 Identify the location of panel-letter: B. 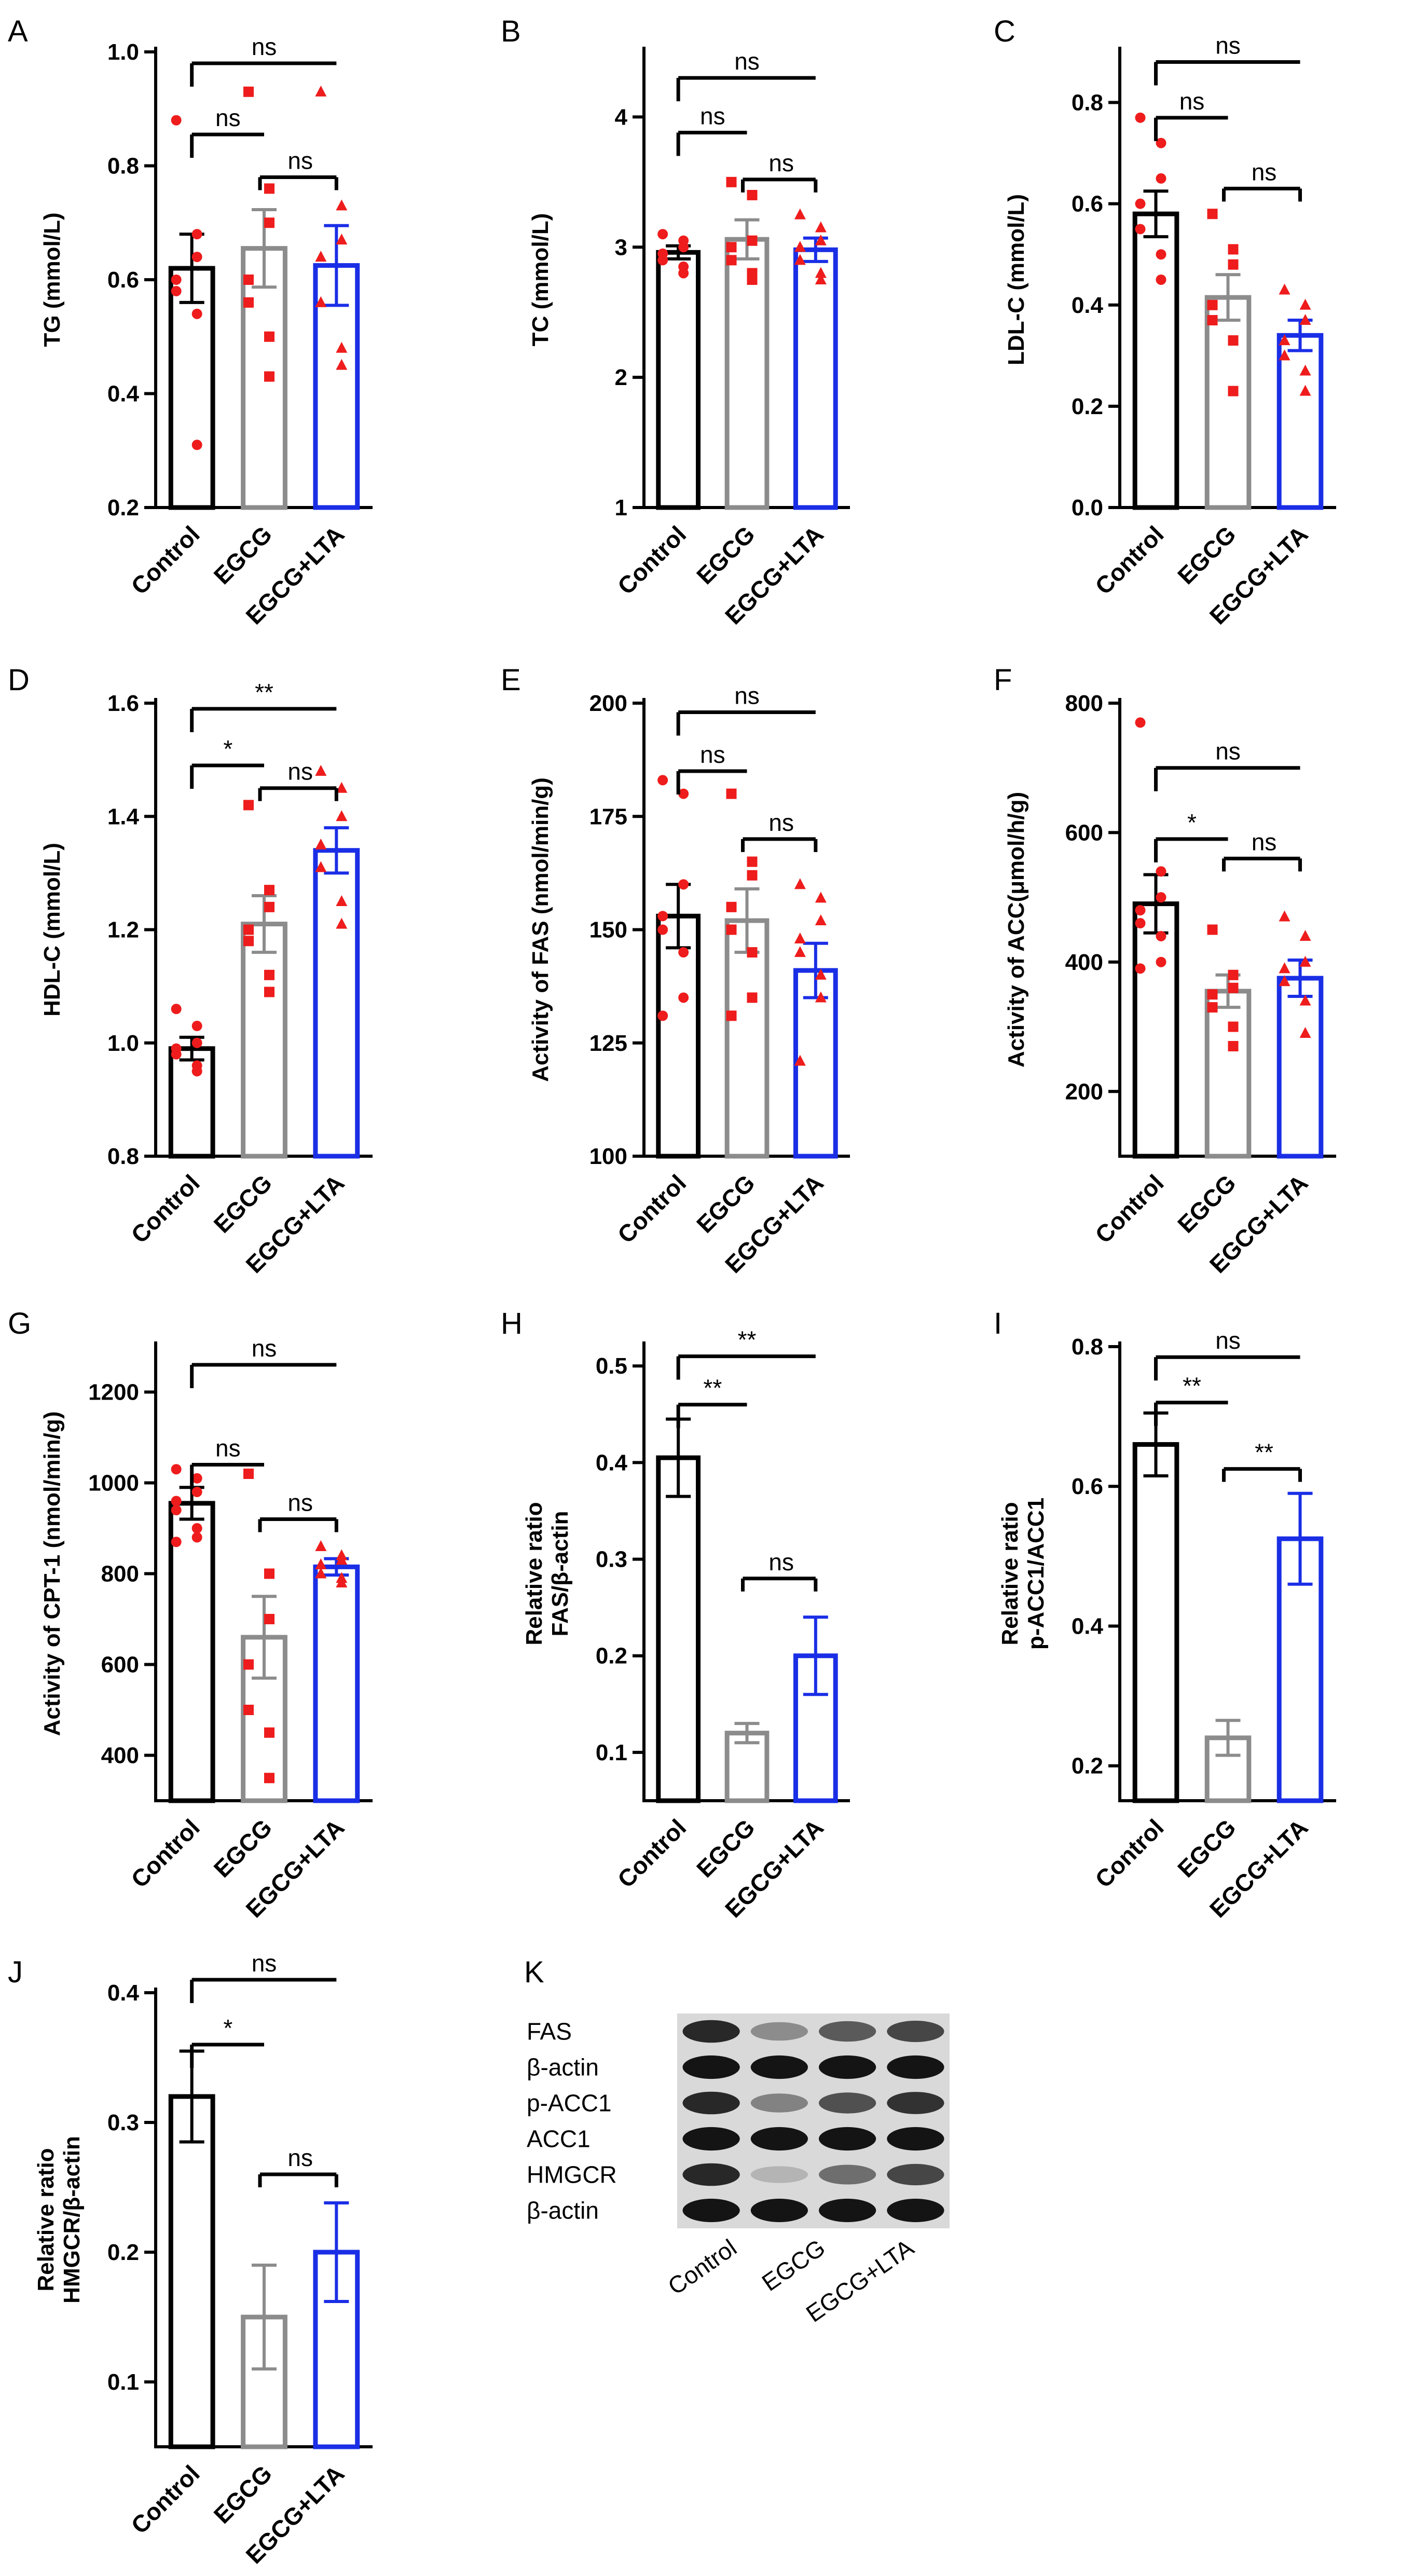
(511, 31).